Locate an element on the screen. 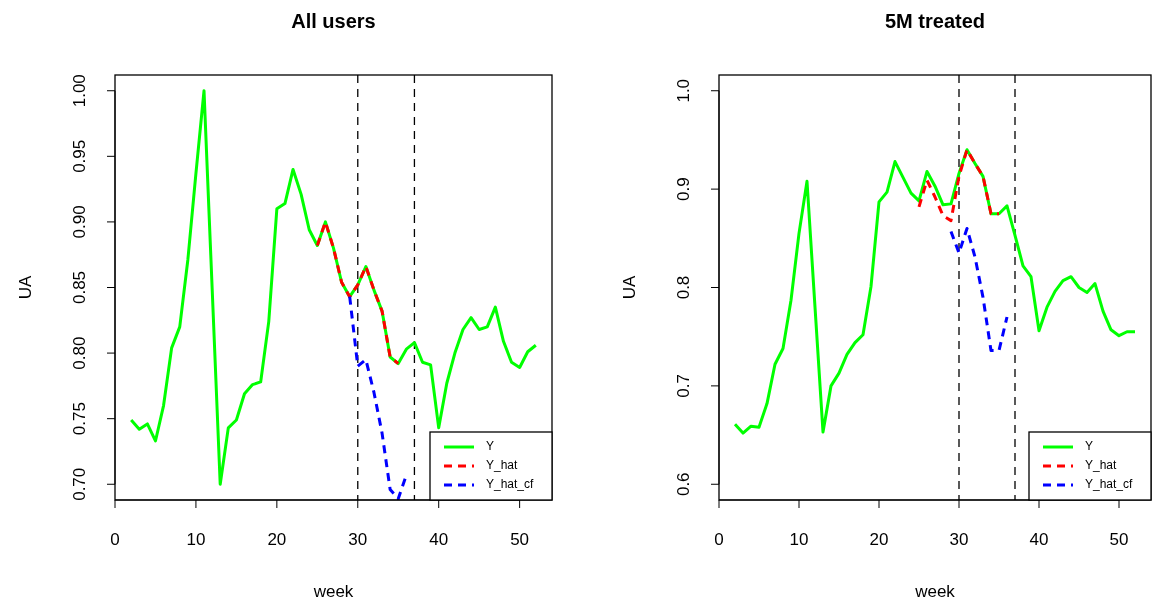  y-tick-label: 0.8 is located at coordinates (684, 287).